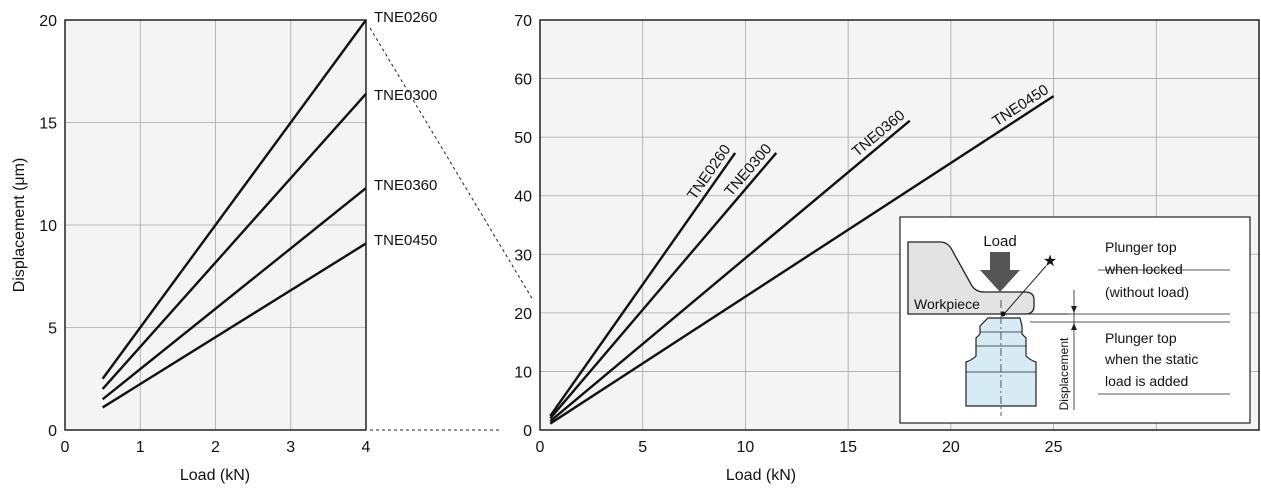 The image size is (1261, 493). What do you see at coordinates (405, 17) in the screenshot?
I see `series-label-tne0260: TNE0260` at bounding box center [405, 17].